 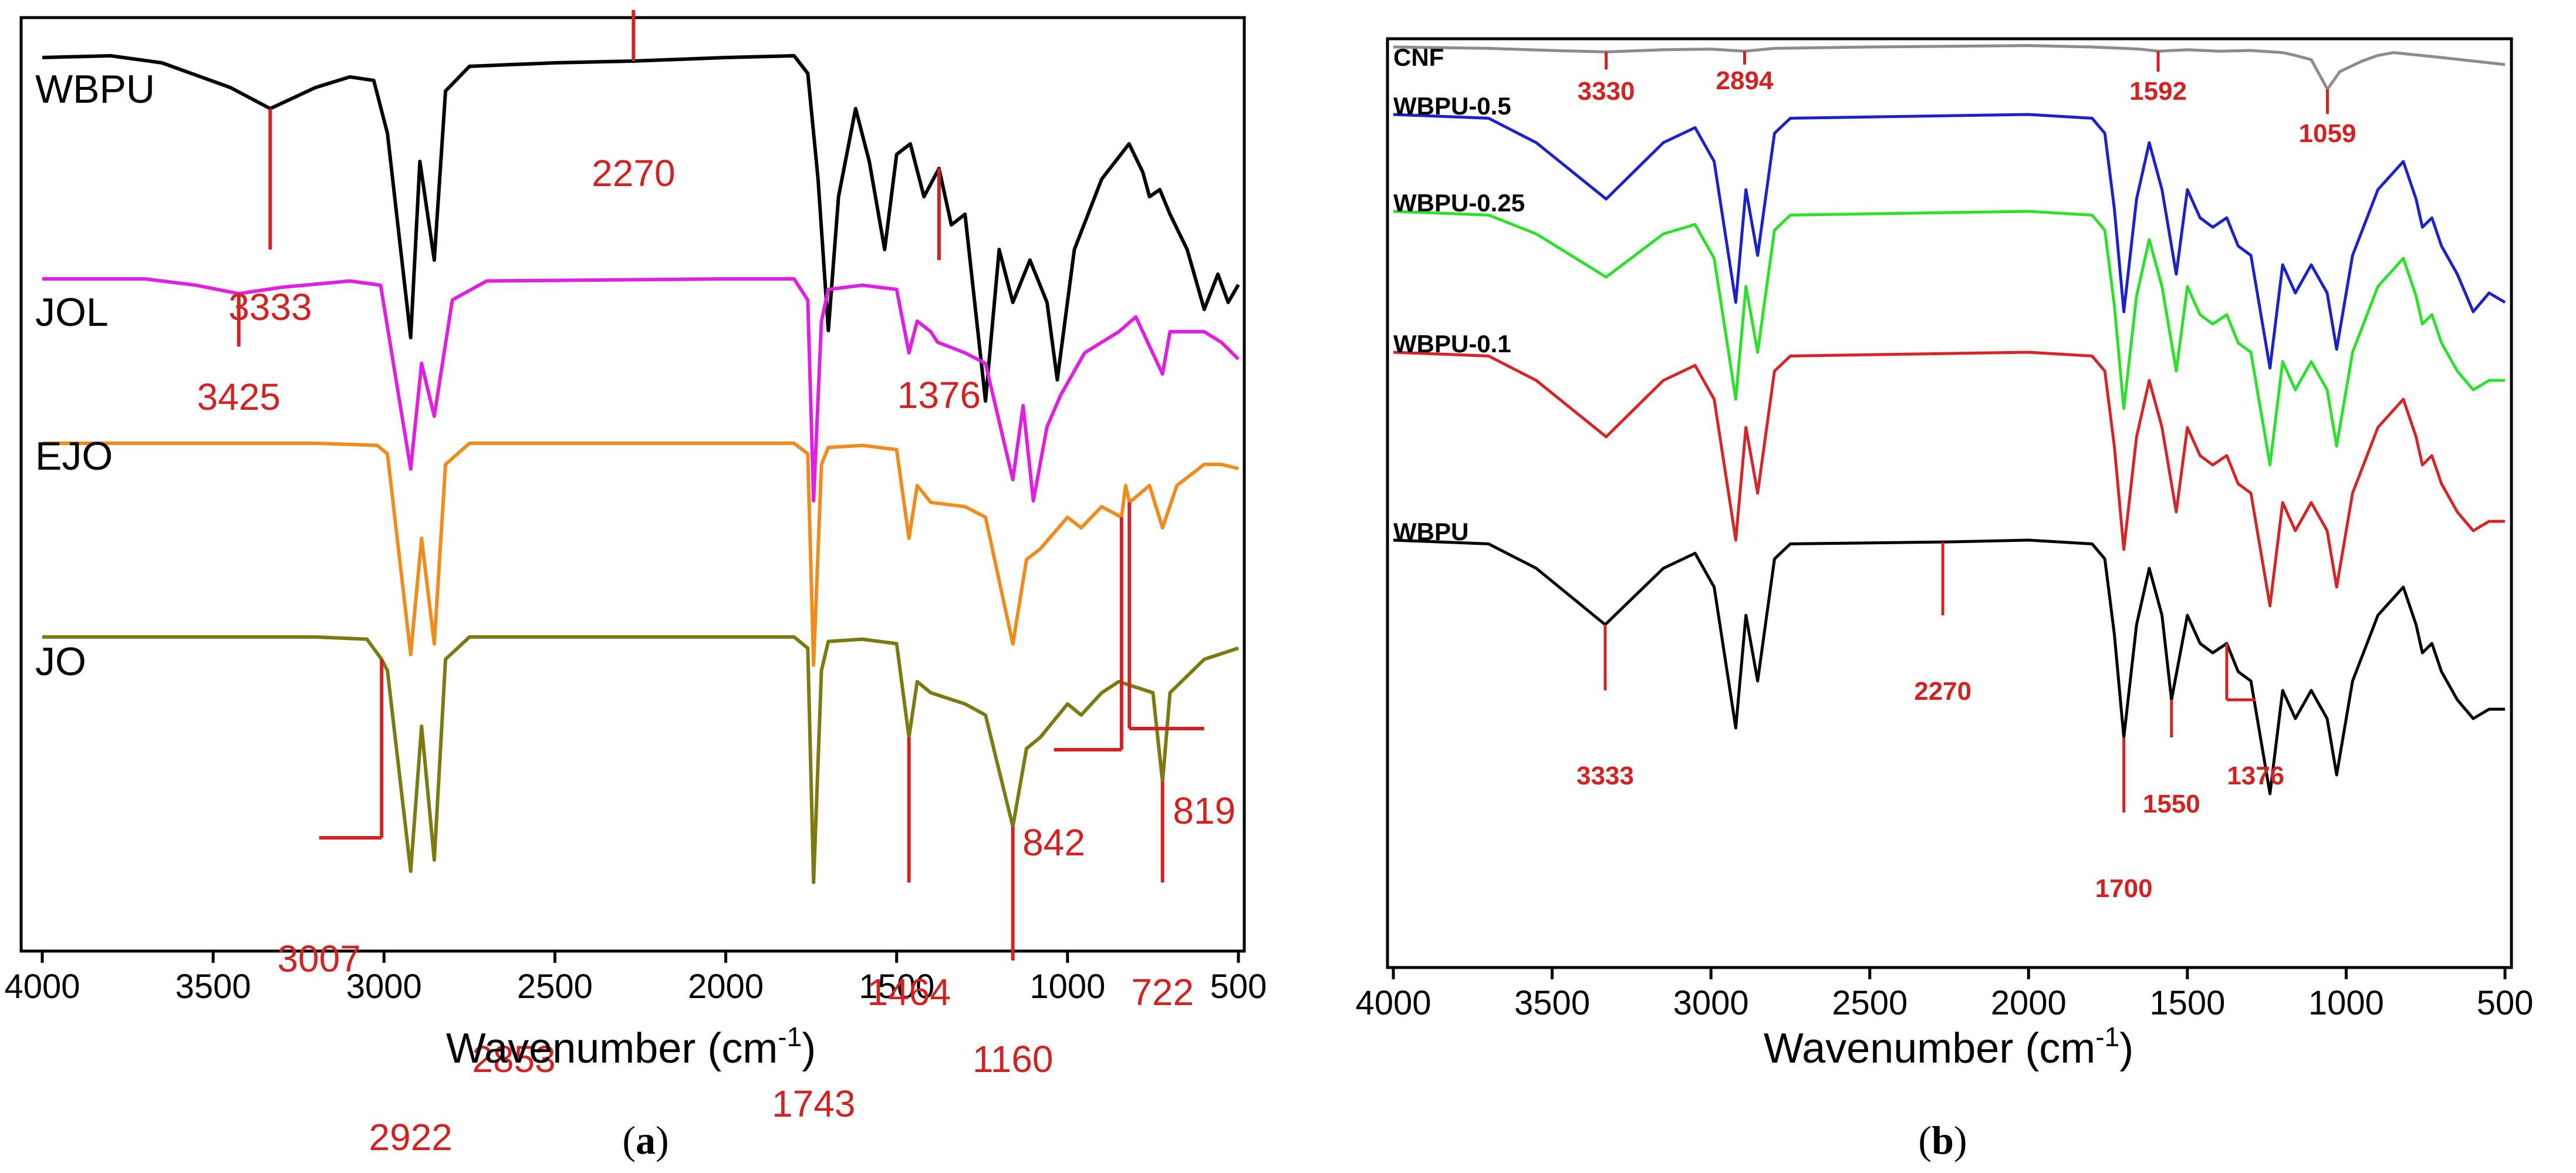 I want to click on annotation-label: 1160, so click(x=1013, y=1059).